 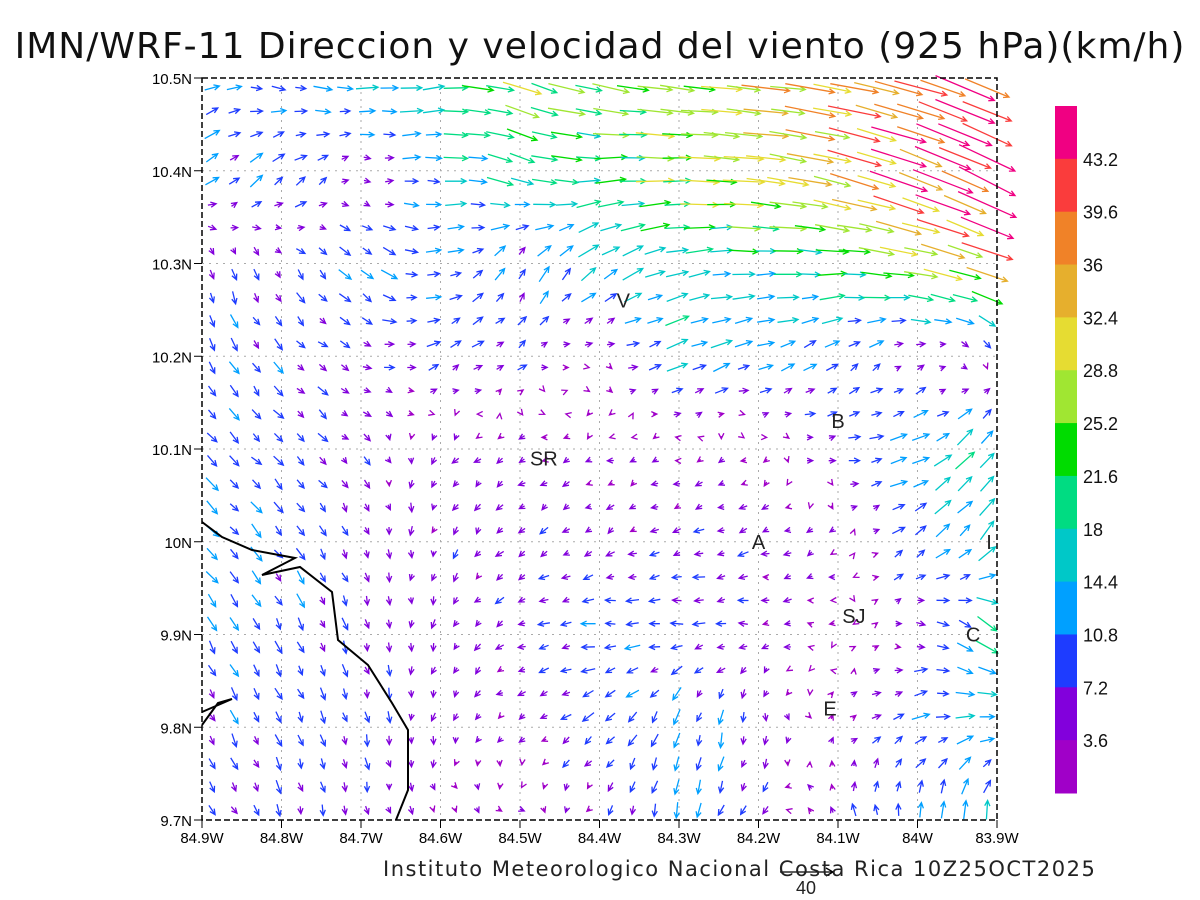 What do you see at coordinates (807, 882) in the screenshot?
I see `reference-vector: 40` at bounding box center [807, 882].